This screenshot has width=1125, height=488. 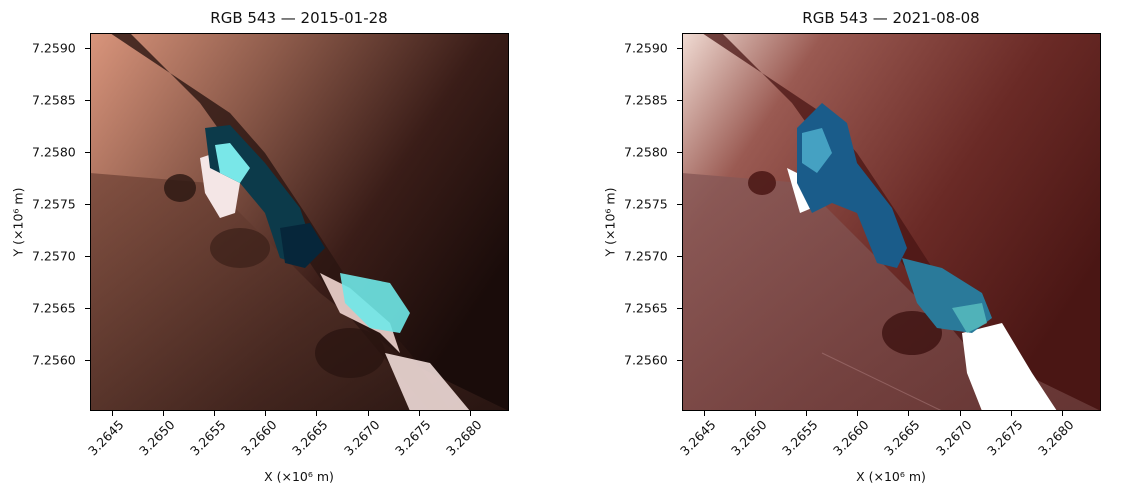 I want to click on panel-1-title: RGB 543 — 2015-01-28, so click(x=299, y=18).